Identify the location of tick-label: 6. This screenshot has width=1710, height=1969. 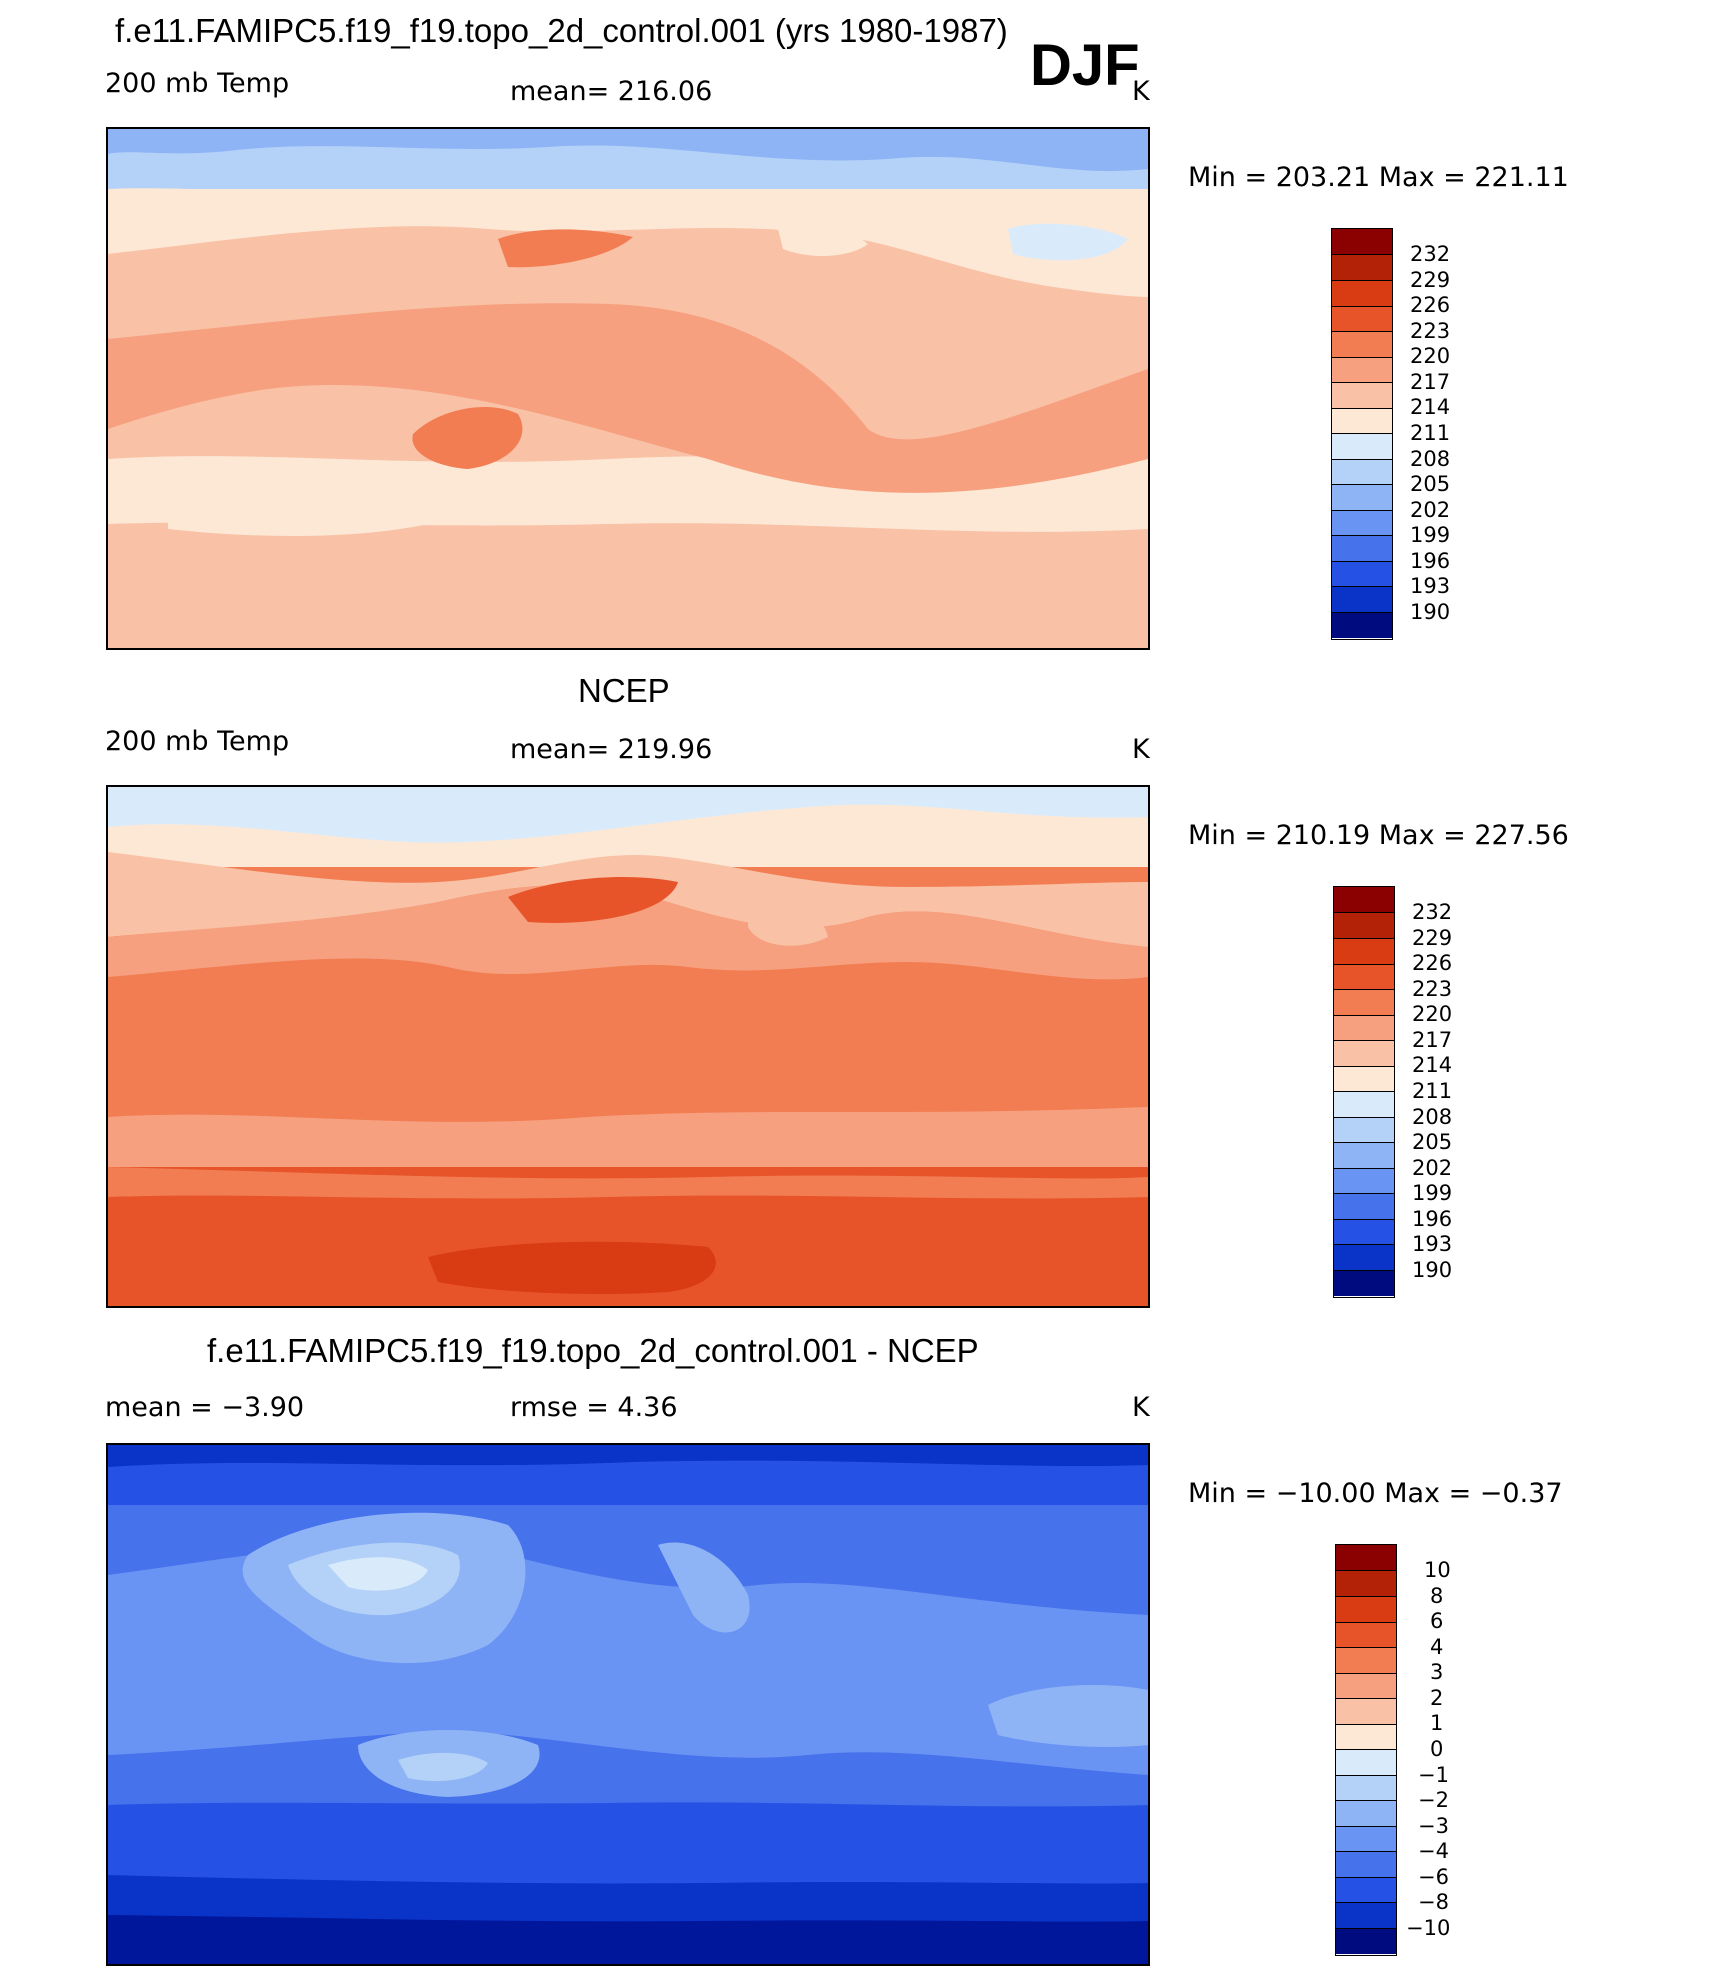
(1437, 1621).